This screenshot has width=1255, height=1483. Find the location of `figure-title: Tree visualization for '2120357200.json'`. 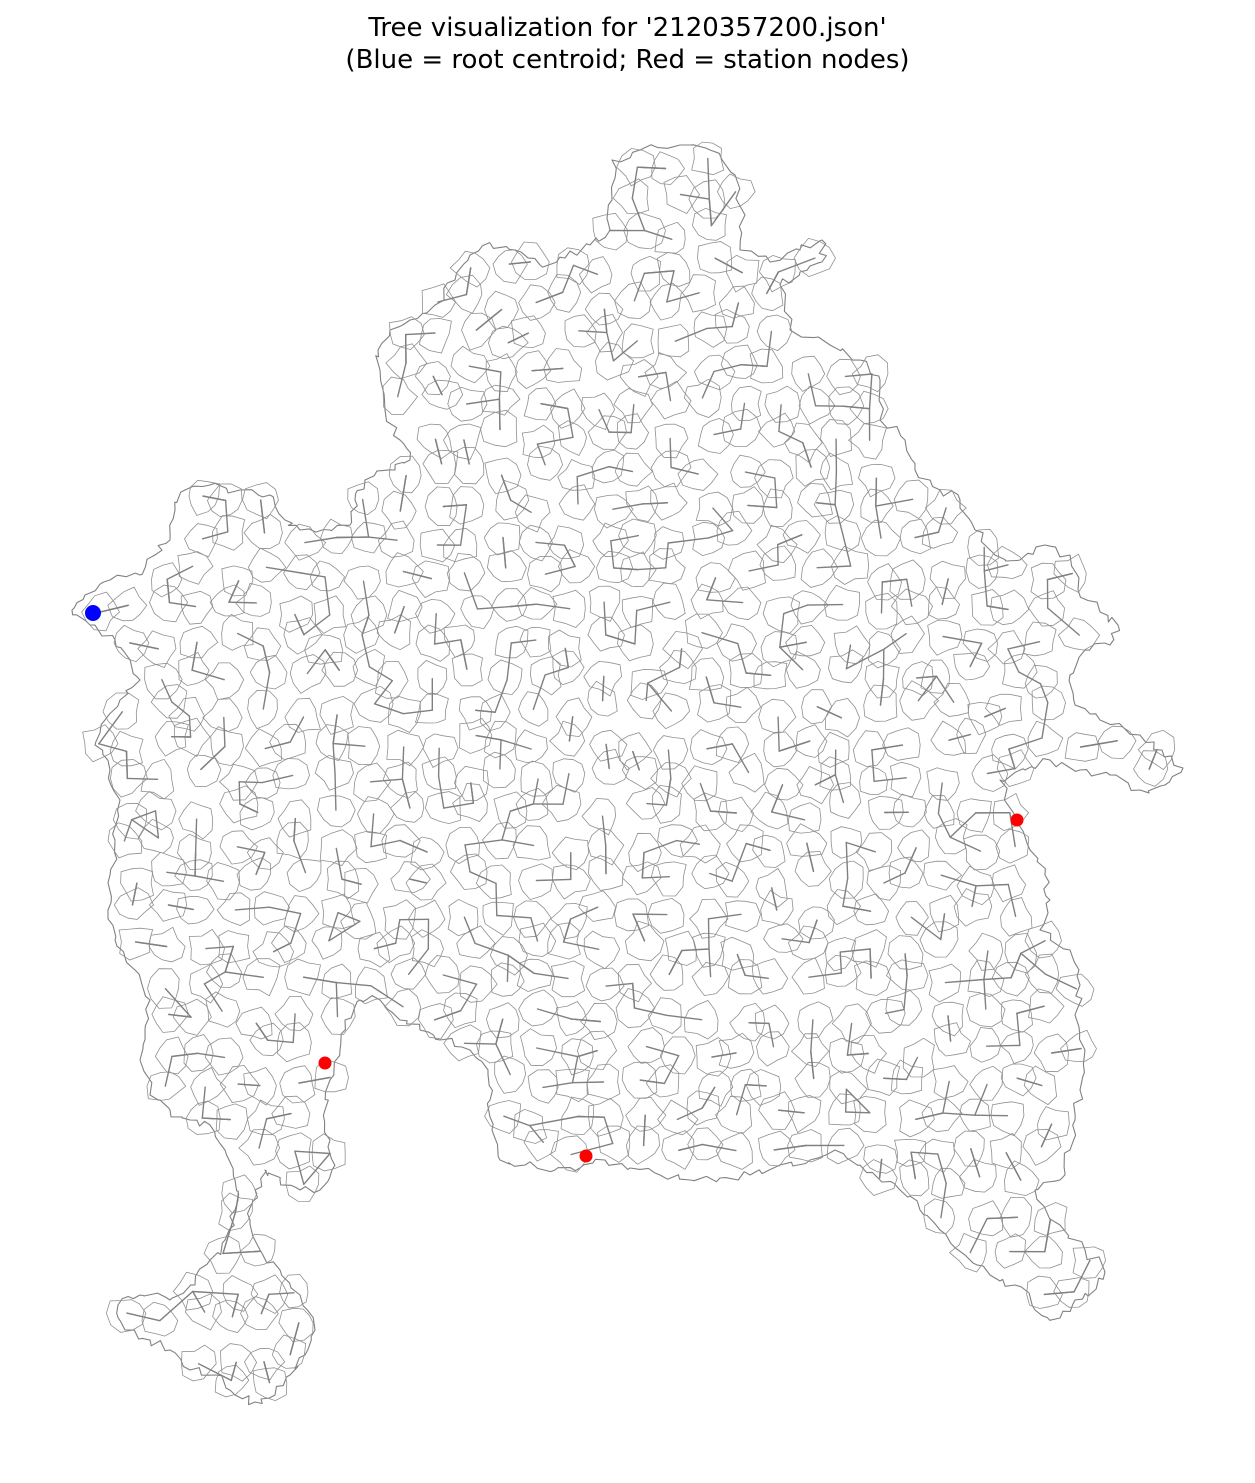

figure-title: Tree visualization for '2120357200.json' is located at coordinates (627, 28).